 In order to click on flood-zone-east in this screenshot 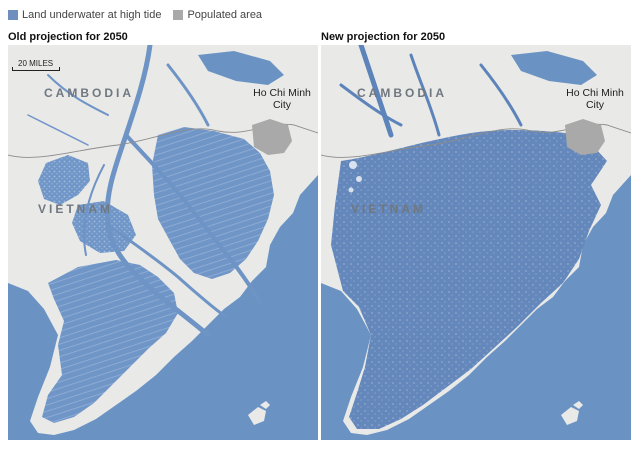, I will do `click(213, 203)`.